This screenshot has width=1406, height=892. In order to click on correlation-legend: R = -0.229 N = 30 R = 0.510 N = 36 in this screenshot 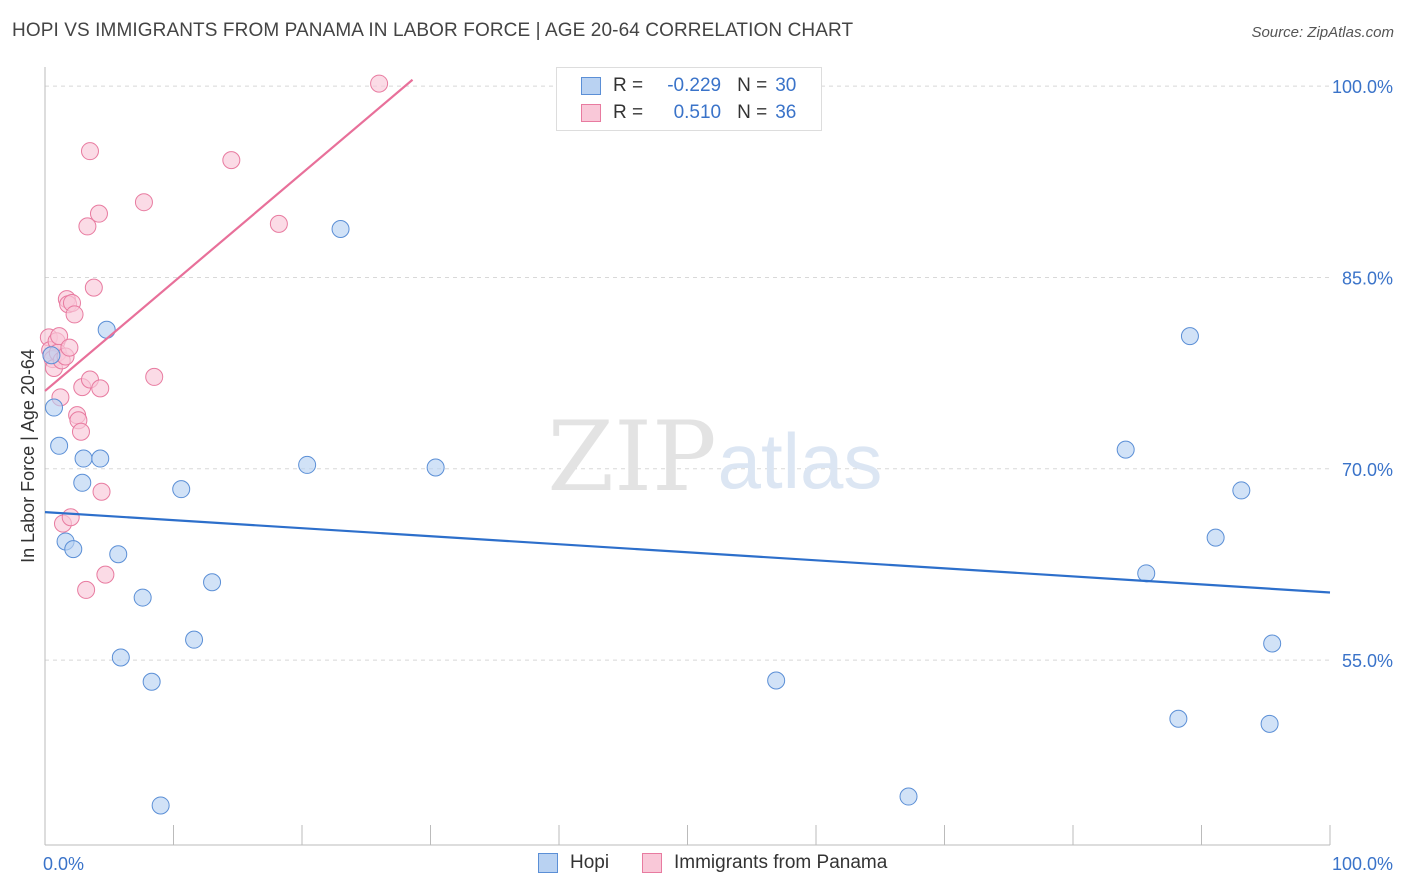, I will do `click(689, 99)`.